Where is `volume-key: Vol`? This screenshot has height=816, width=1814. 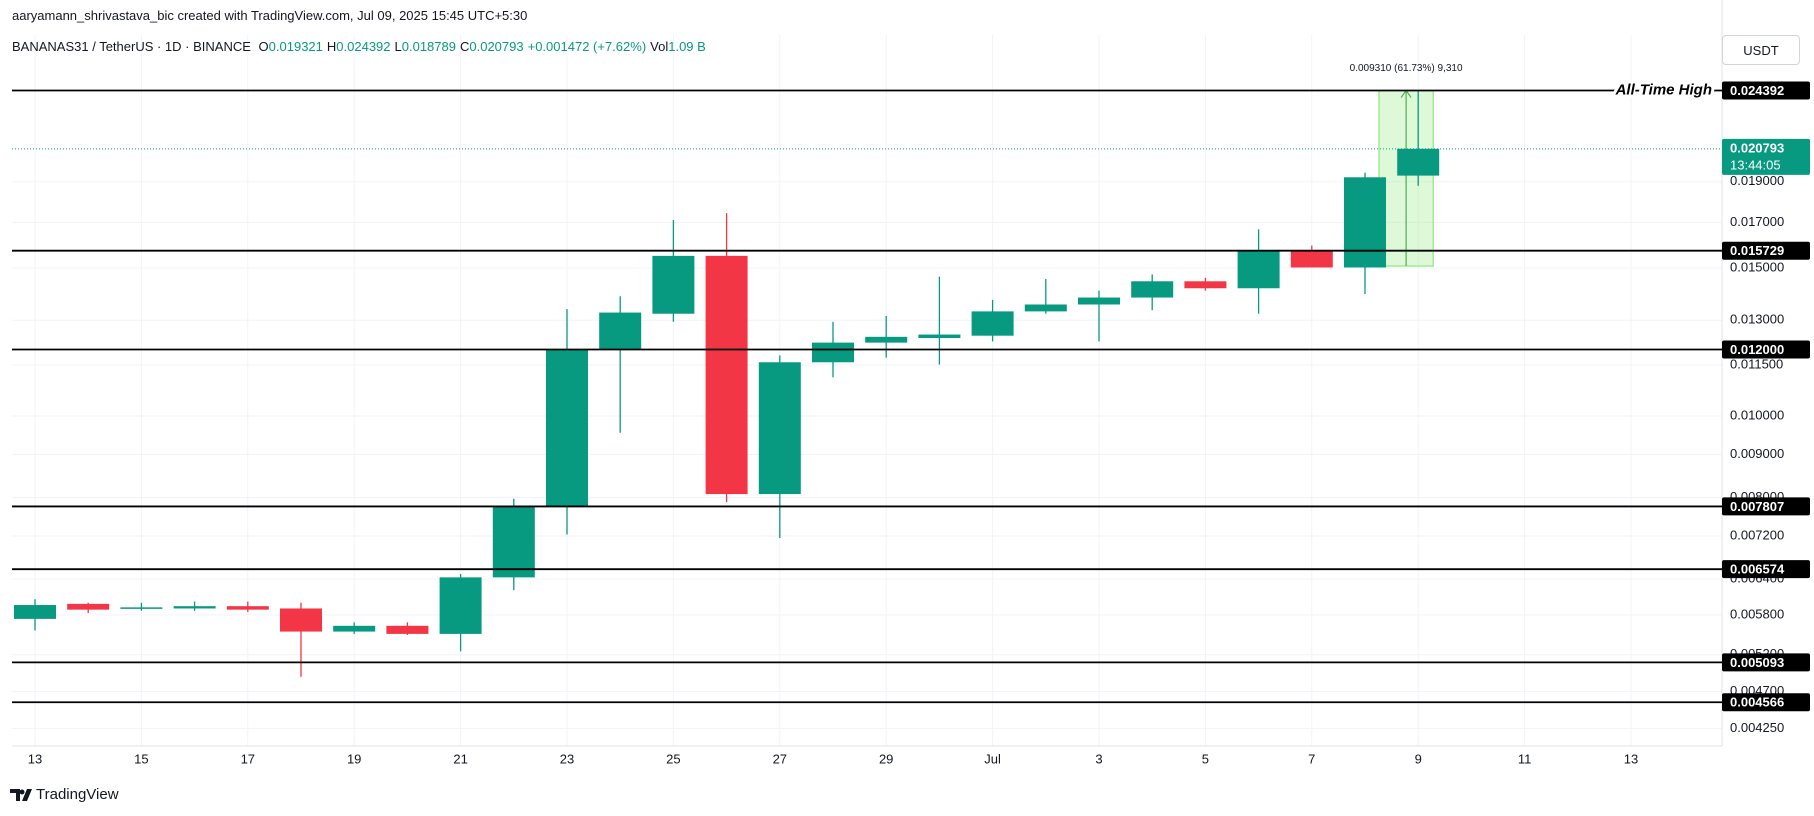 volume-key: Vol is located at coordinates (659, 46).